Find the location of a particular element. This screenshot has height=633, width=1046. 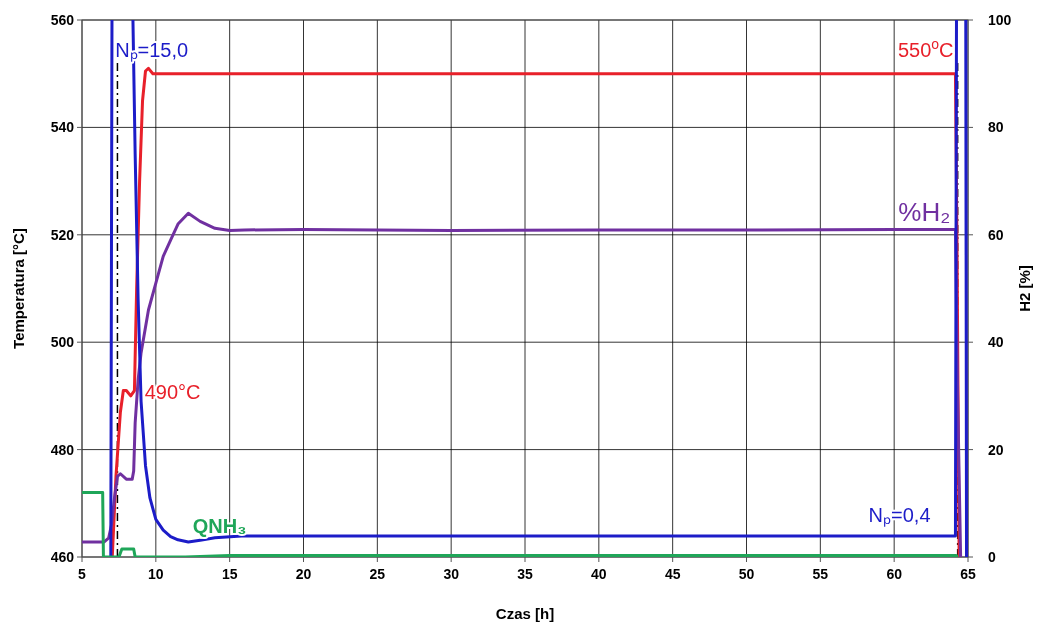

x-tick-label: 60 is located at coordinates (894, 574).